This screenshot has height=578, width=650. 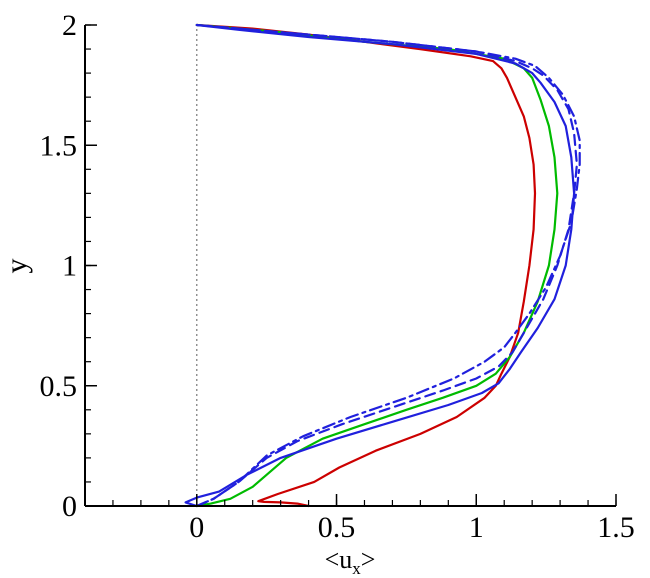 I want to click on y-axis-title: y, so click(x=16, y=266).